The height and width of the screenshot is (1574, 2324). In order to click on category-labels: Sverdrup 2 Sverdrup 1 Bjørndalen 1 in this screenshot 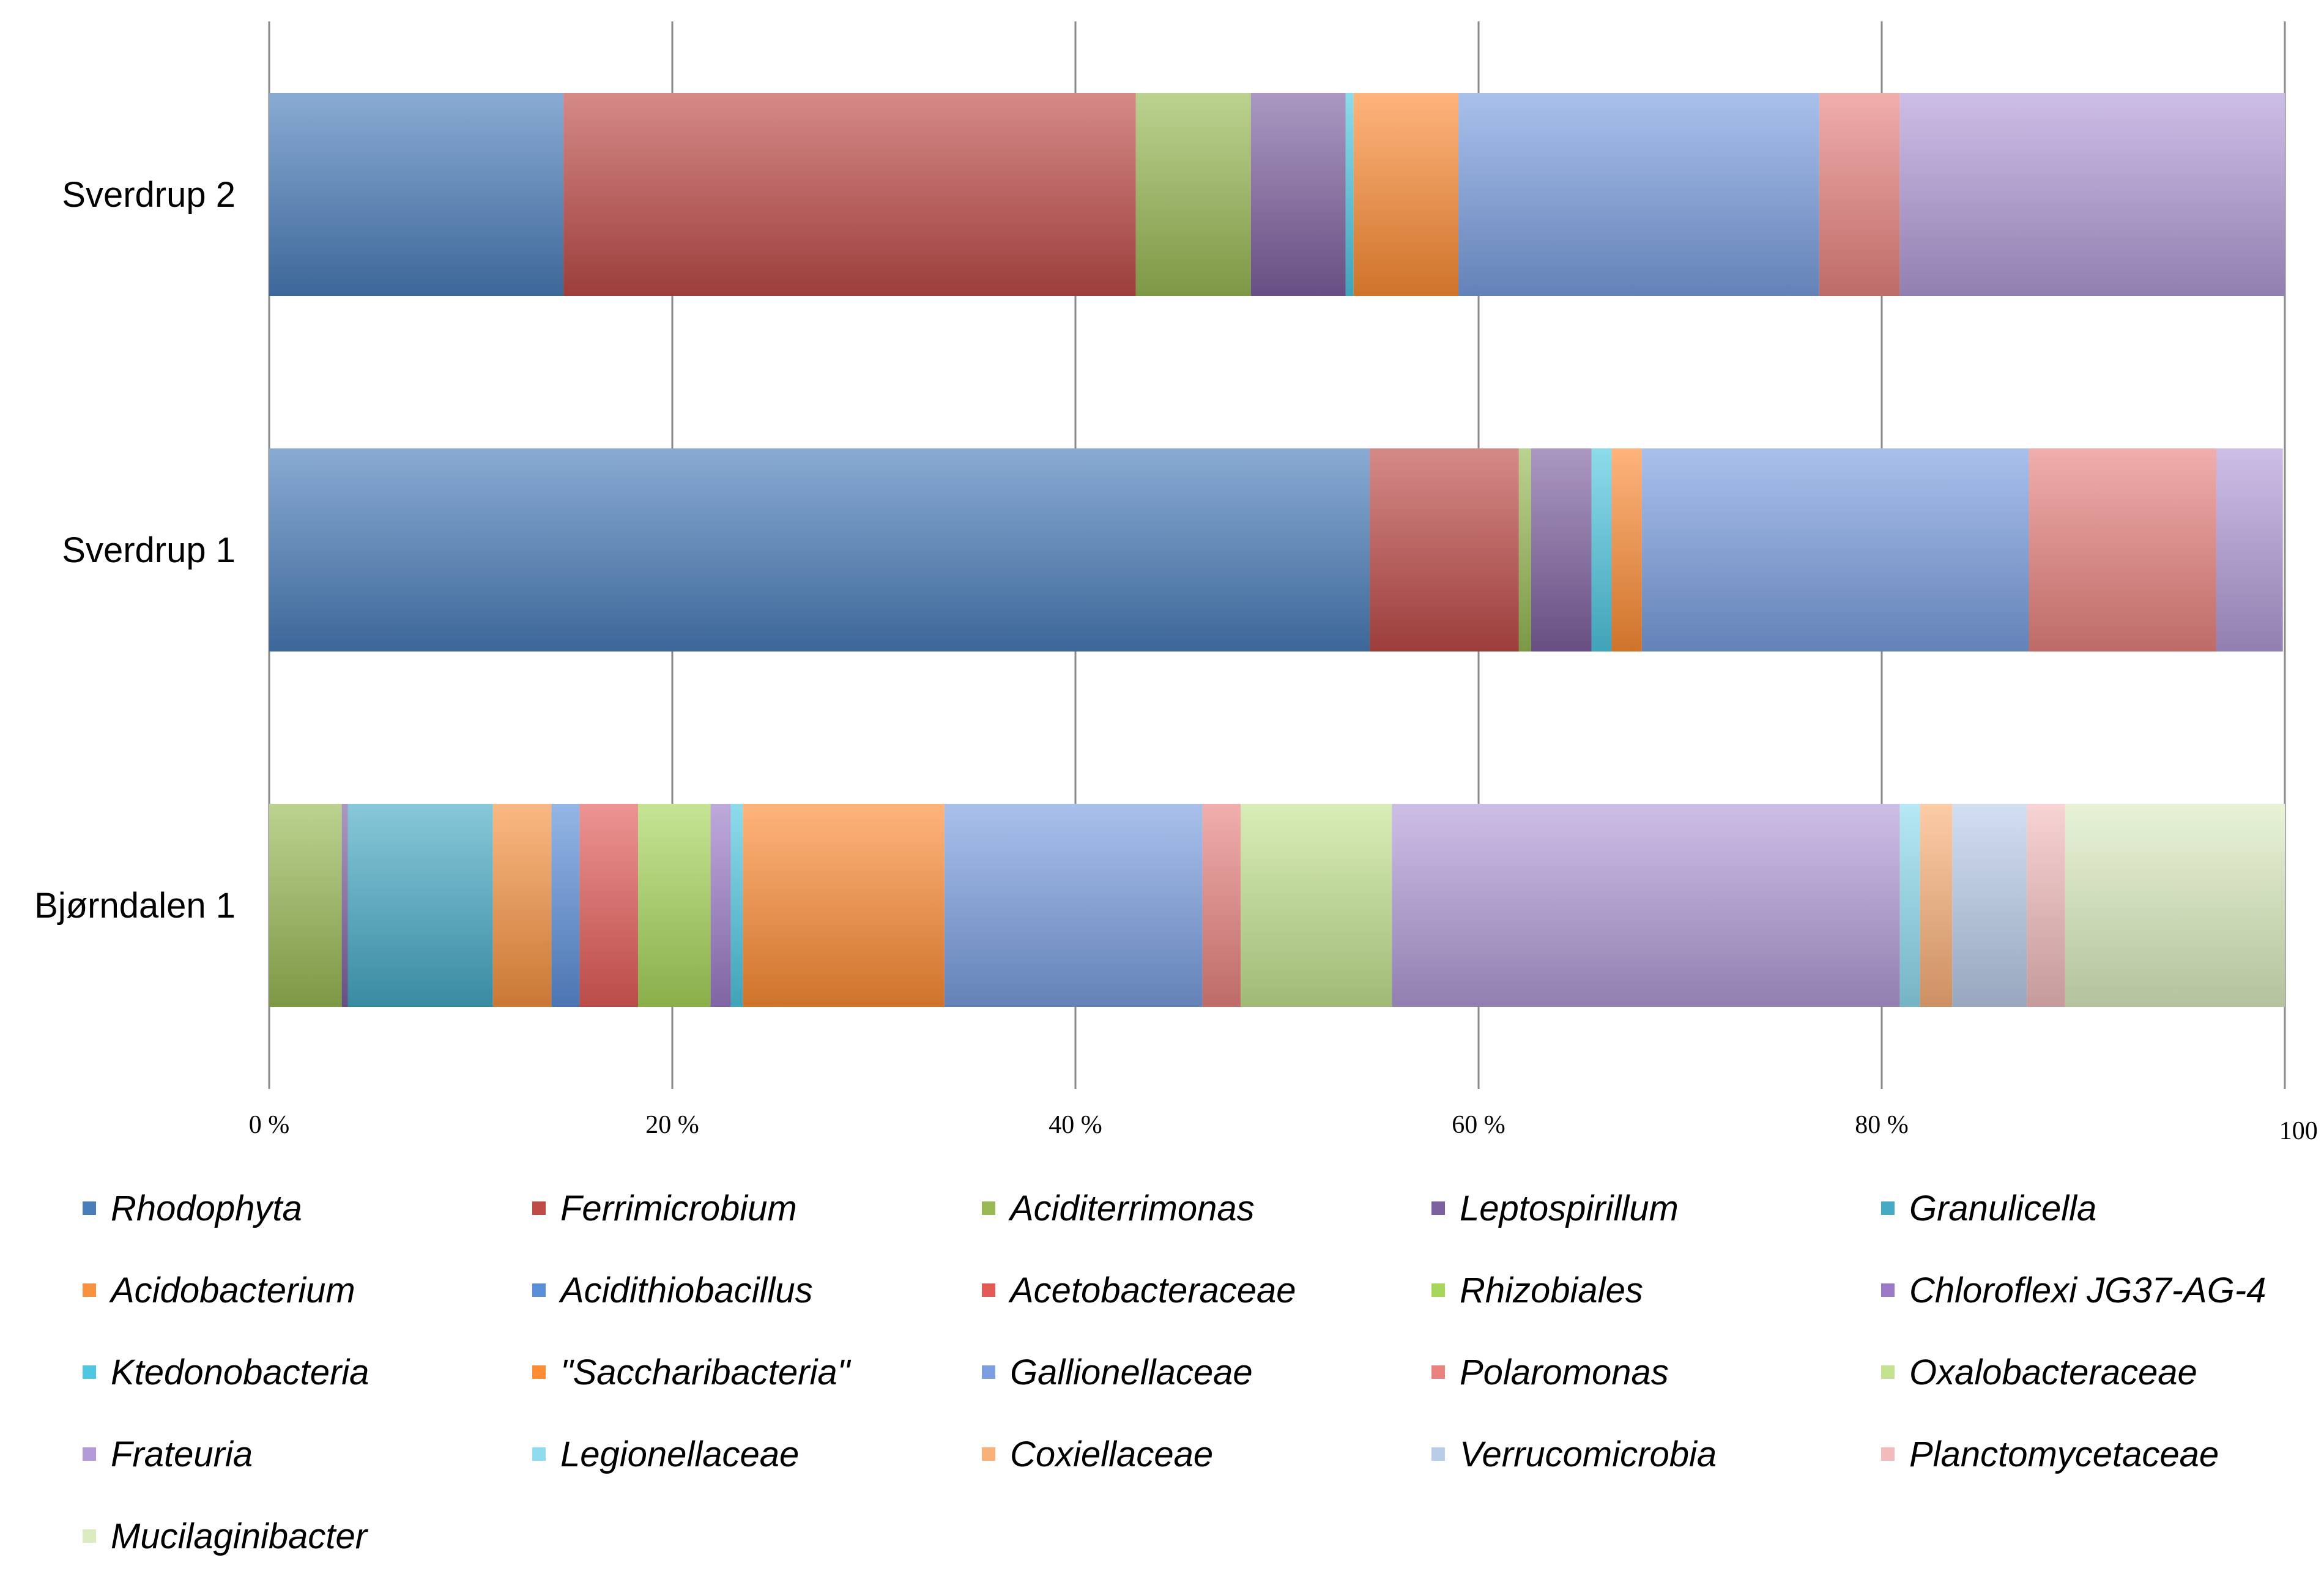, I will do `click(135, 550)`.